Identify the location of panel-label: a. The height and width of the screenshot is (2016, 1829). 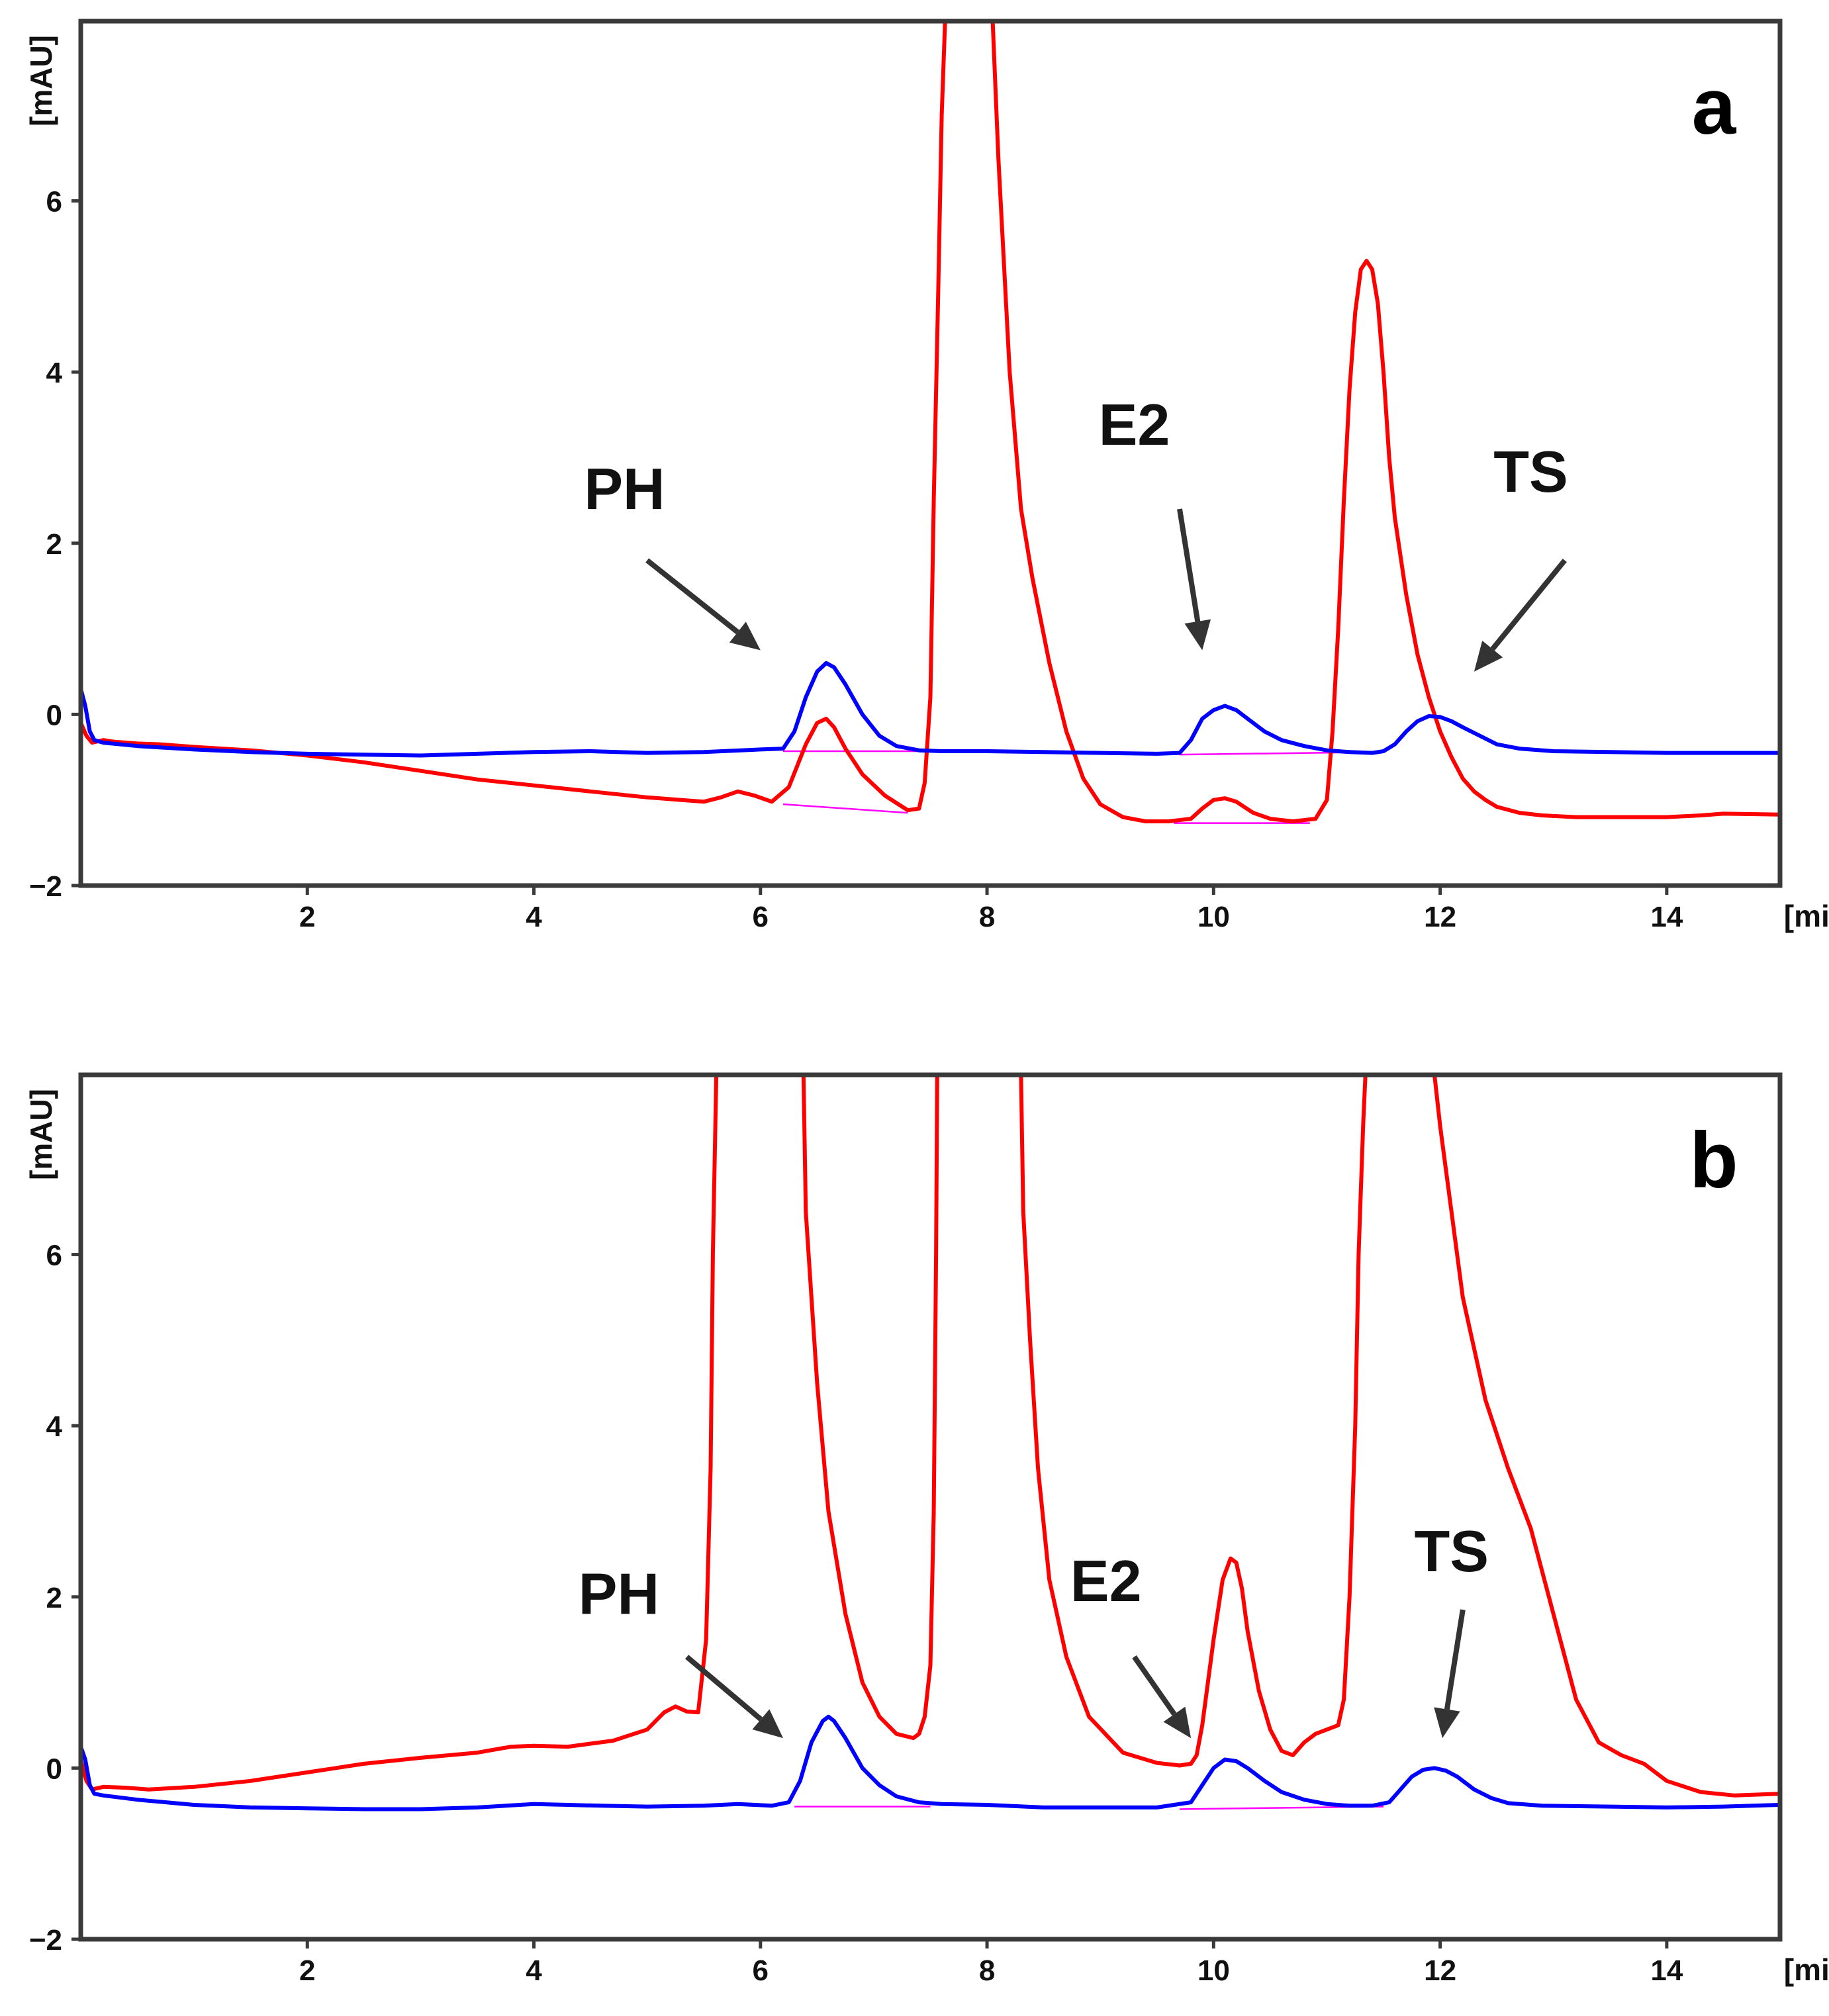
(1714, 106).